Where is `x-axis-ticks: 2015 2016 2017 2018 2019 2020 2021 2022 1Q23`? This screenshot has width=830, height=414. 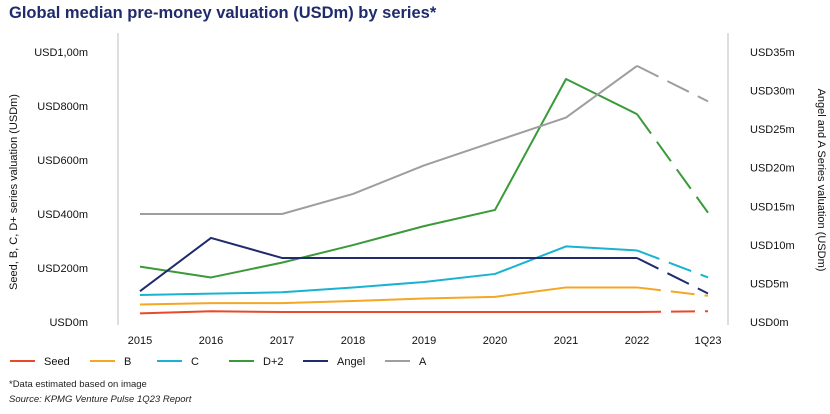
x-axis-ticks: 2015 2016 2017 2018 2019 2020 2021 2022 1Q23 is located at coordinates (425, 341).